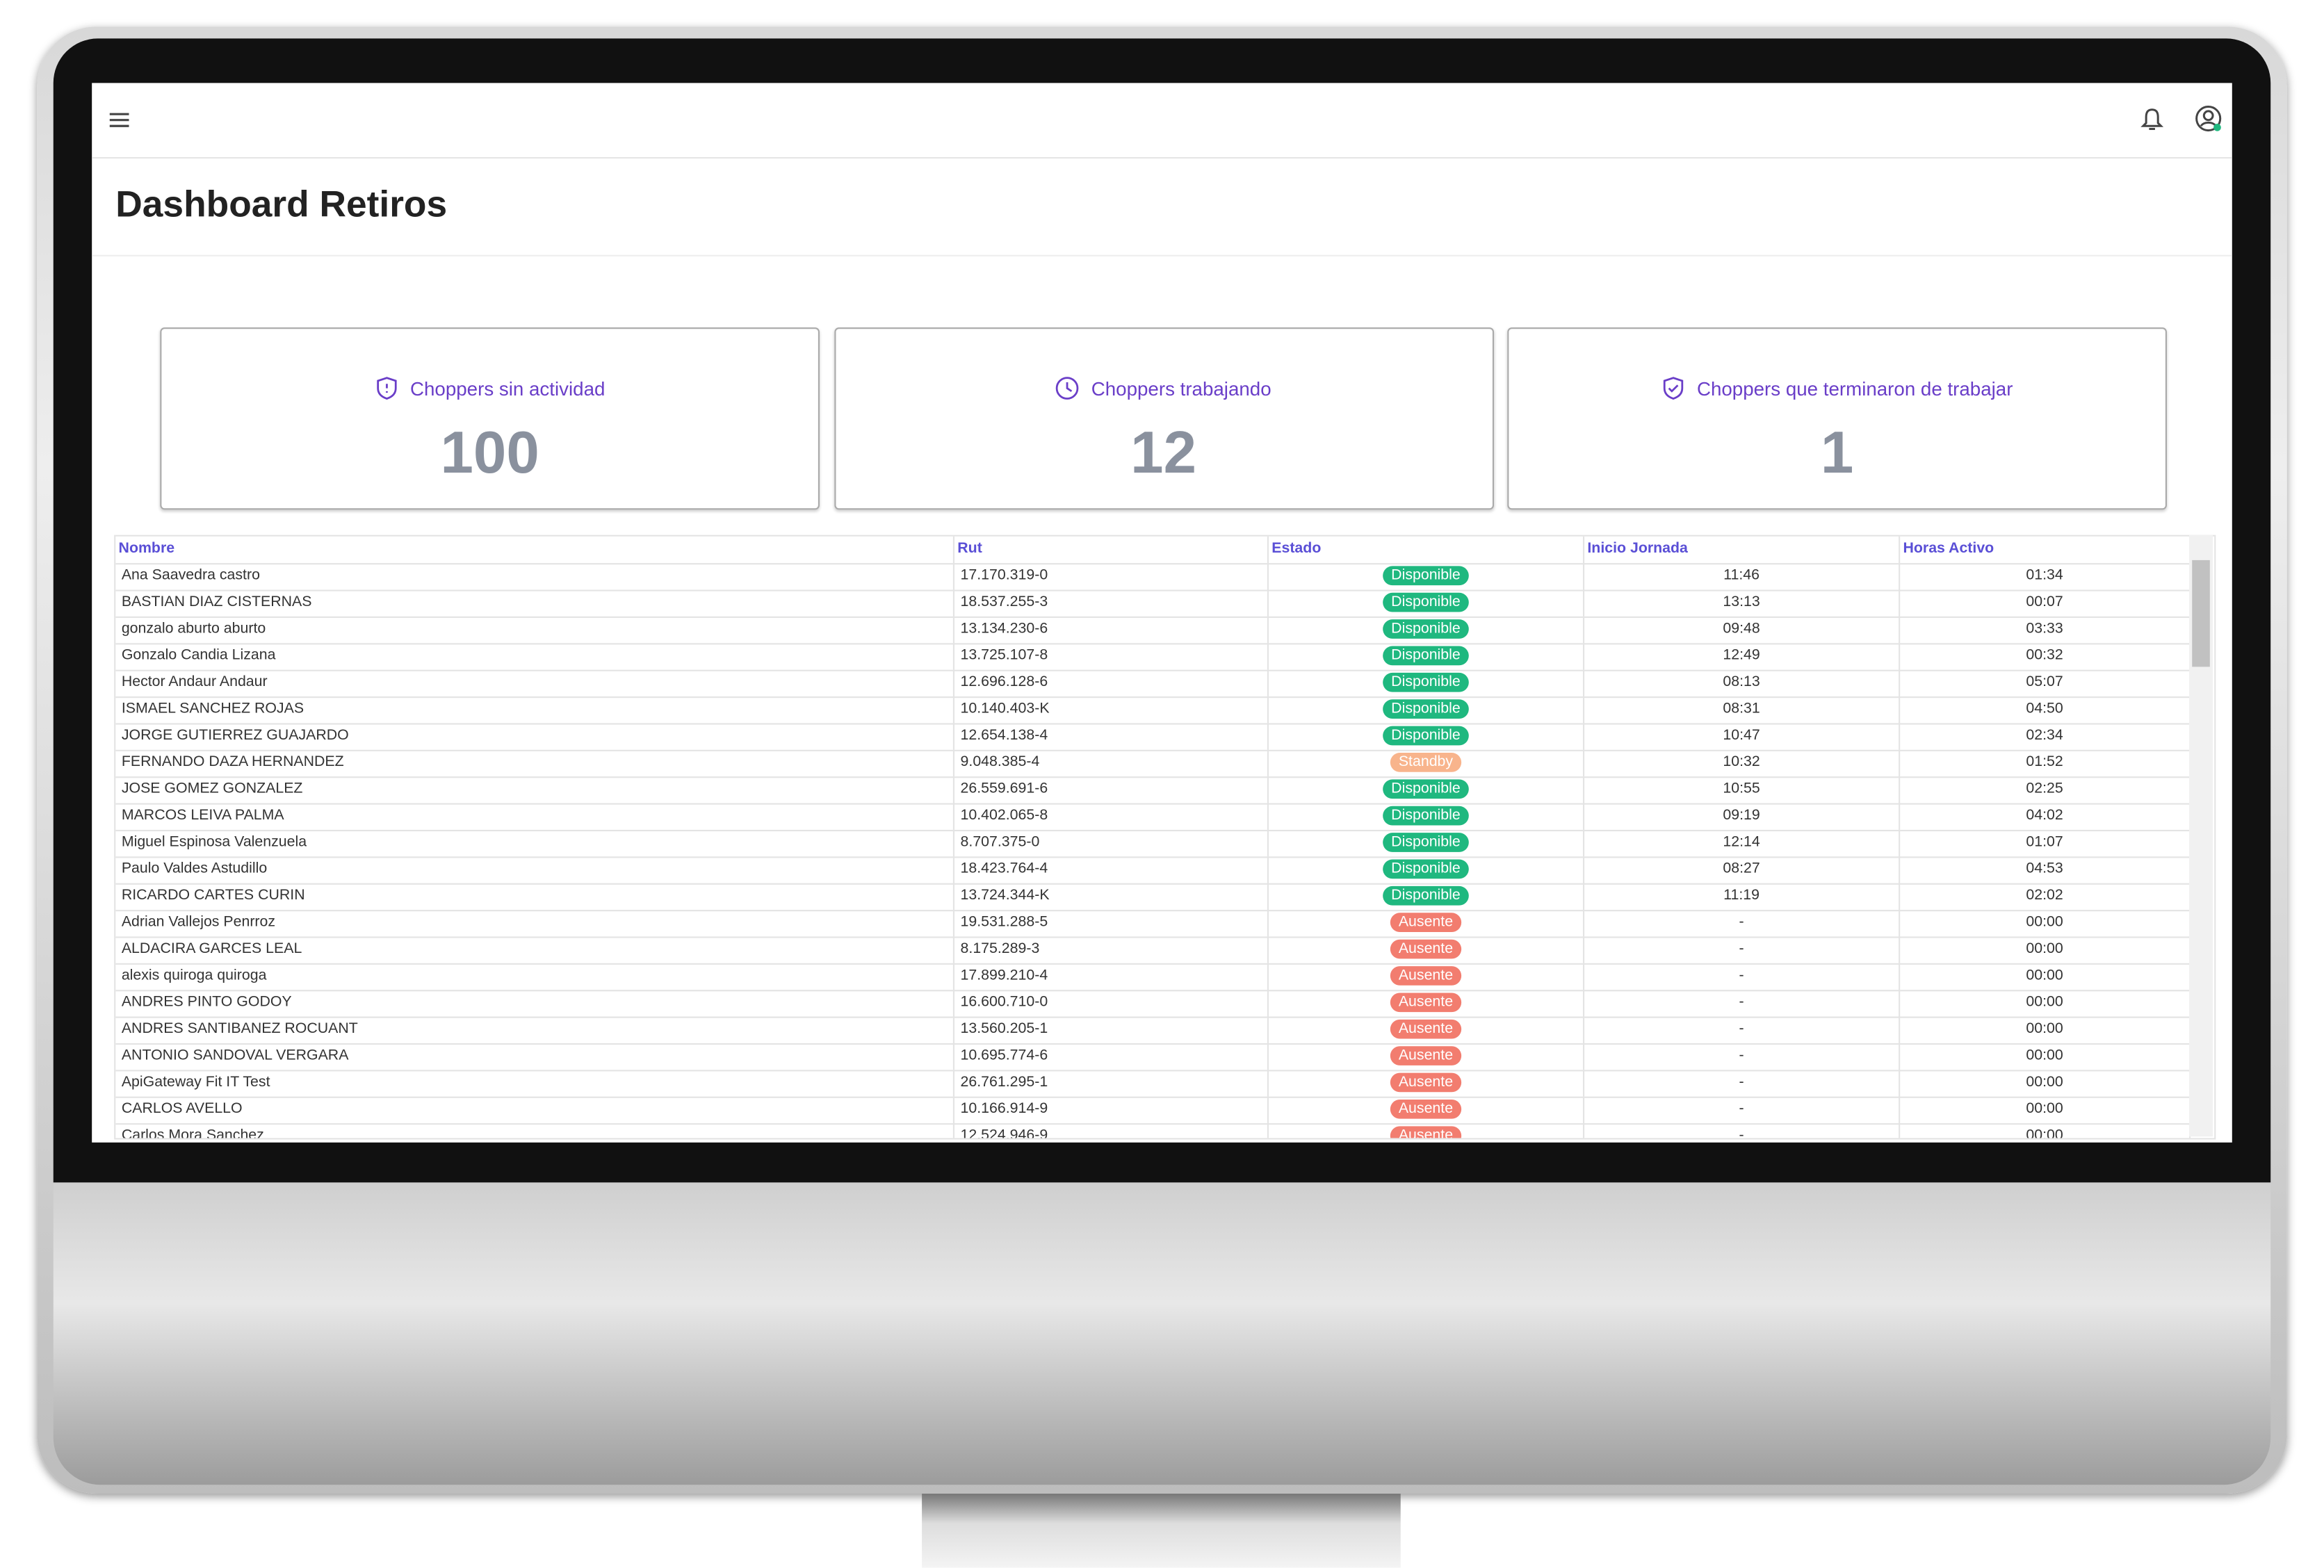  Describe the element at coordinates (489, 453) in the screenshot. I see `card-value: 100` at that location.